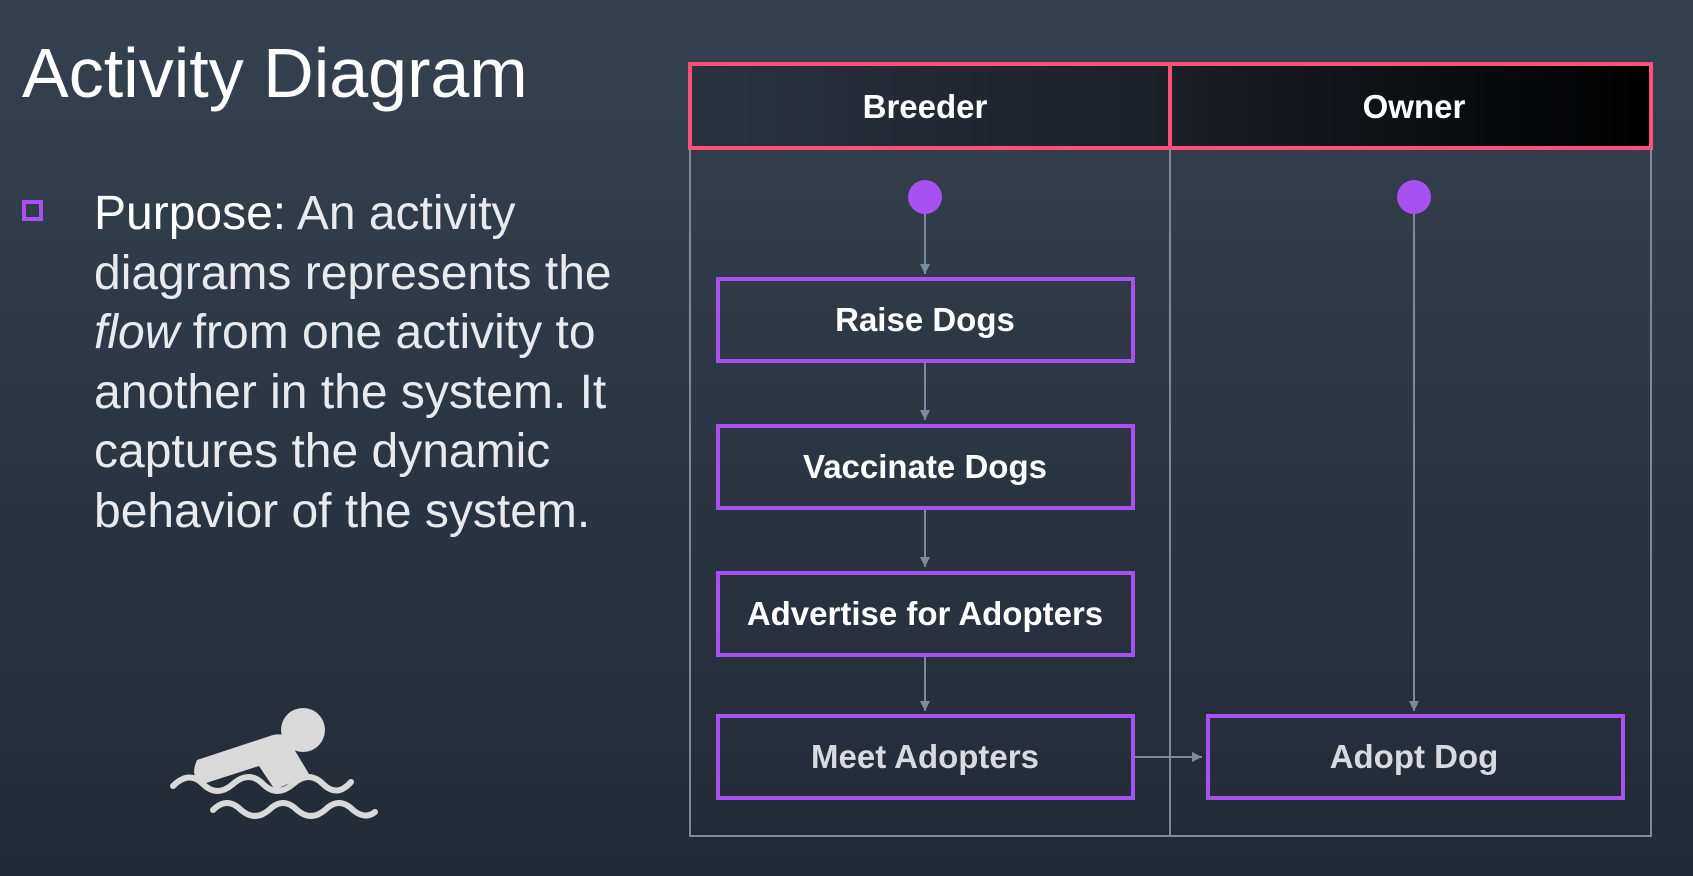 This screenshot has width=1693, height=876. What do you see at coordinates (925, 106) in the screenshot?
I see `lane-title-breeder: Breeder` at bounding box center [925, 106].